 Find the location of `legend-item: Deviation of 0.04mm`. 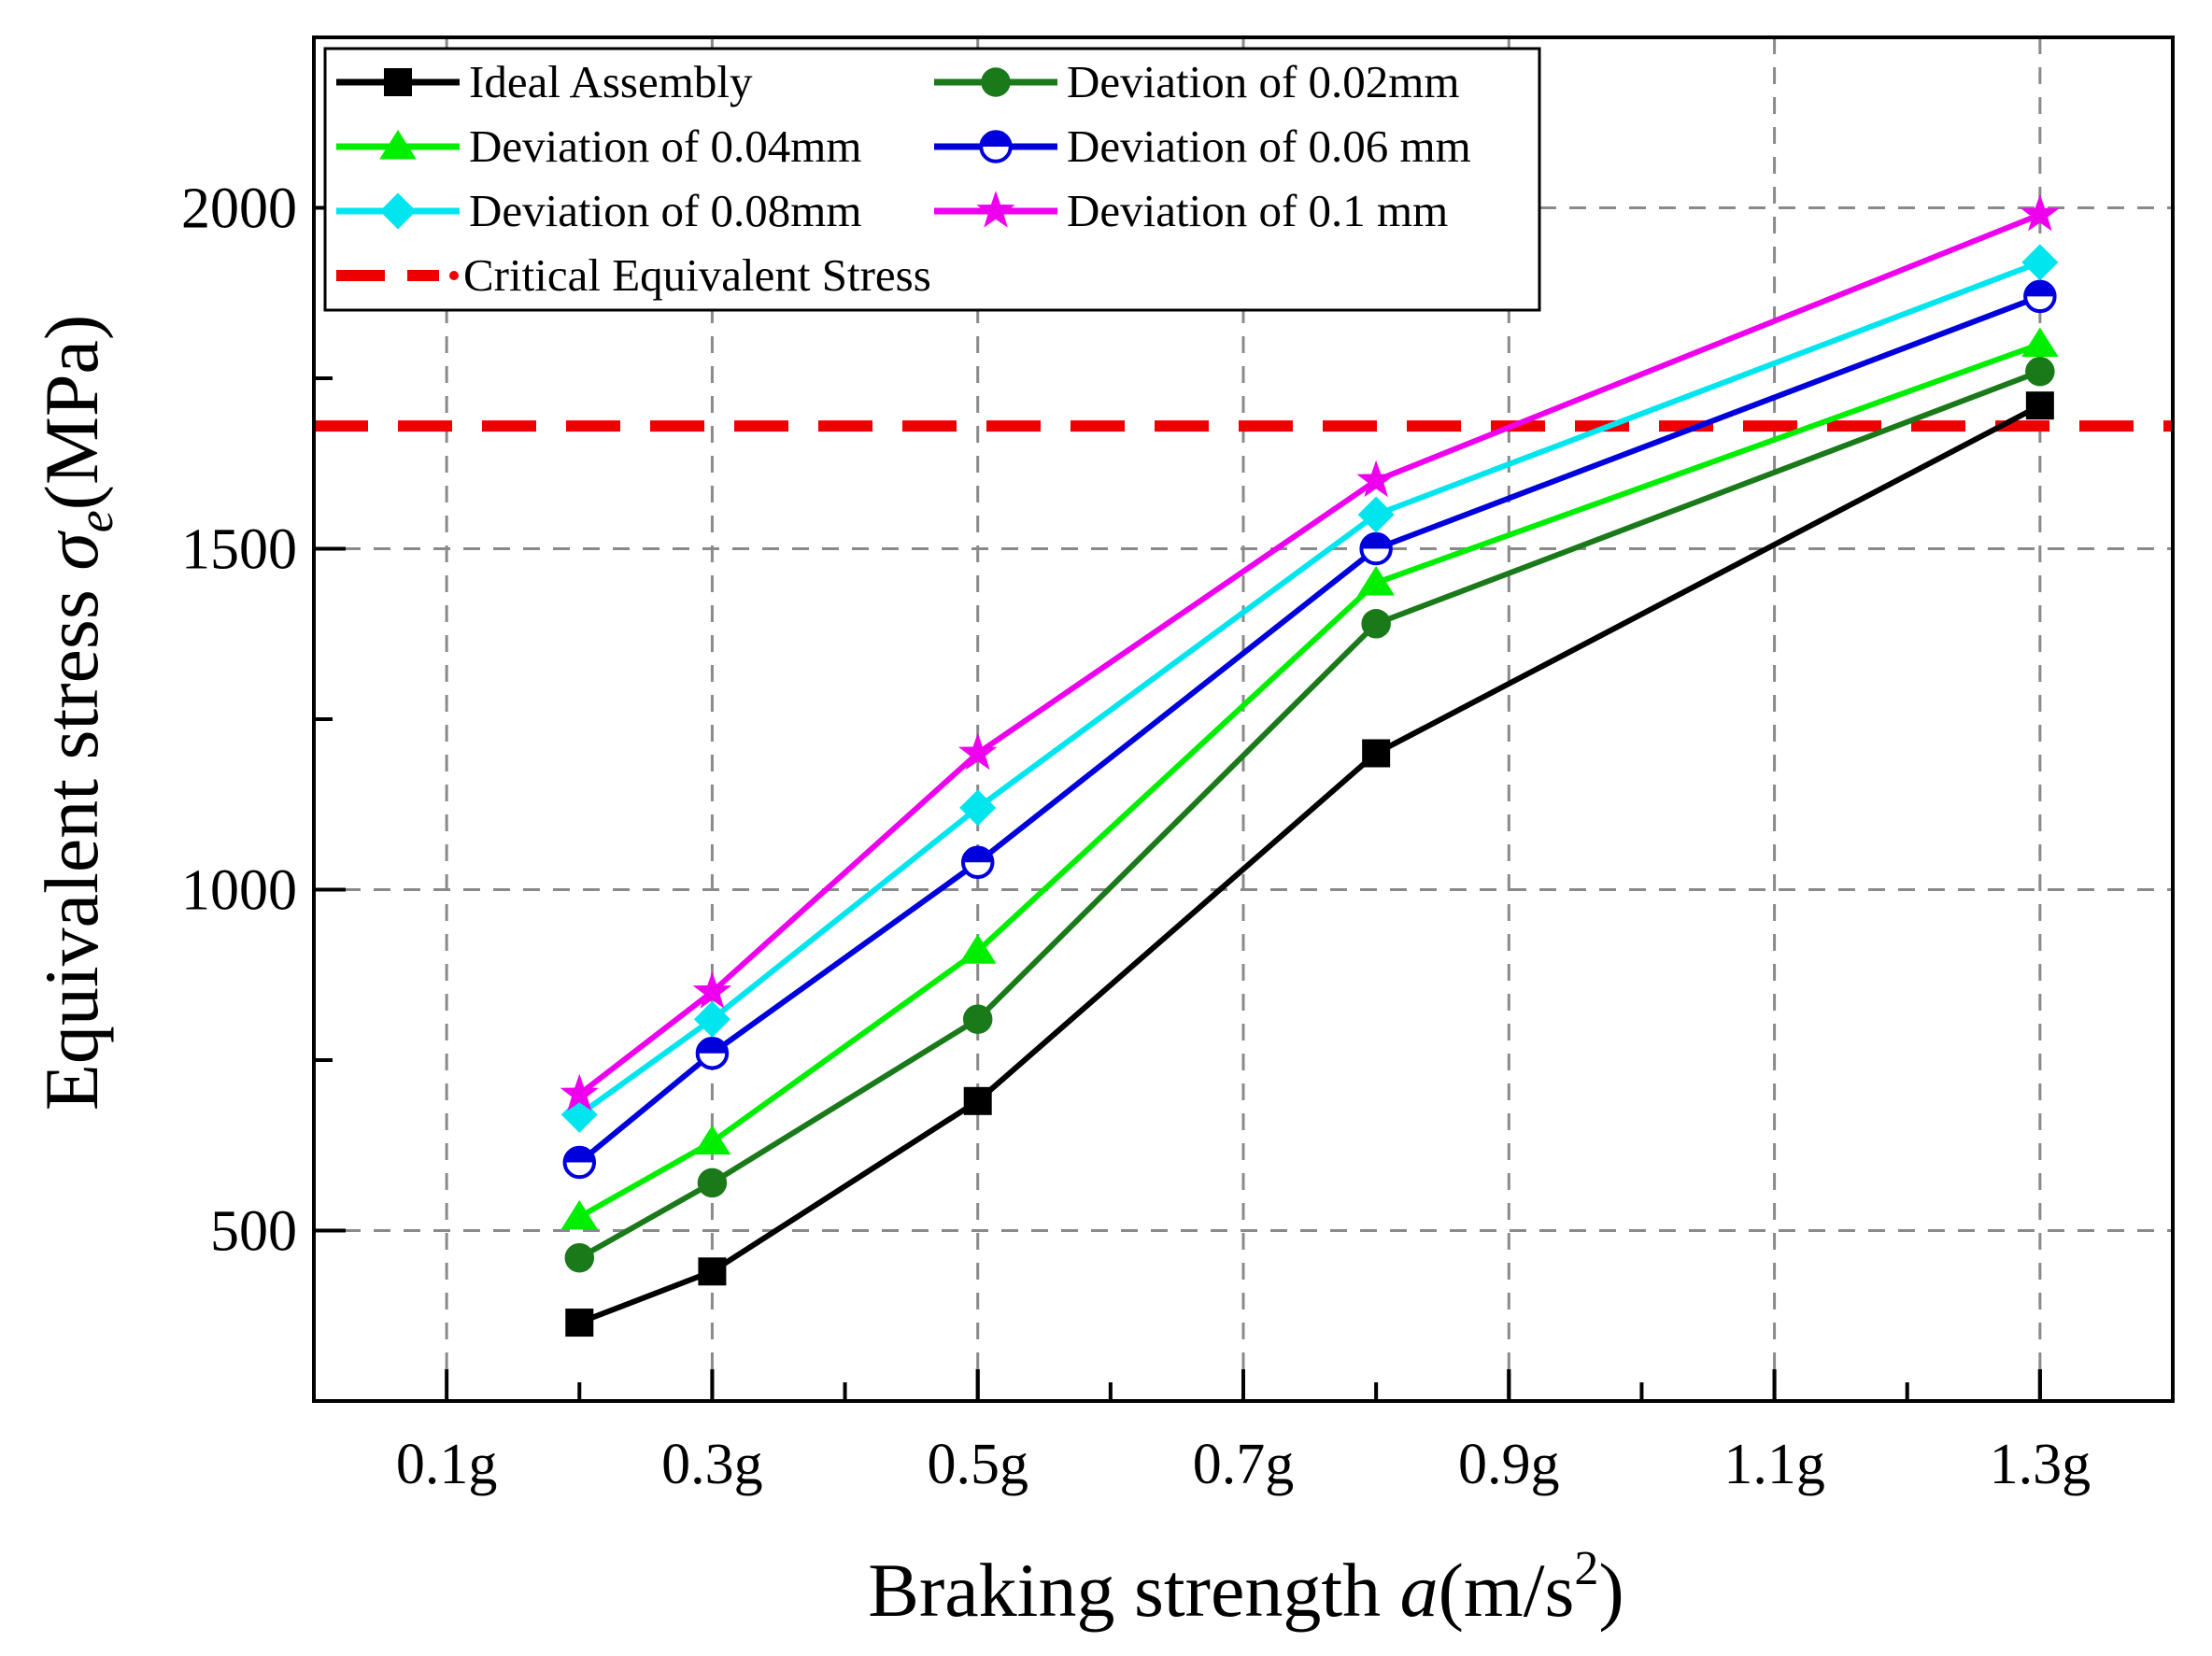

legend-item: Deviation of 0.04mm is located at coordinates (599, 146).